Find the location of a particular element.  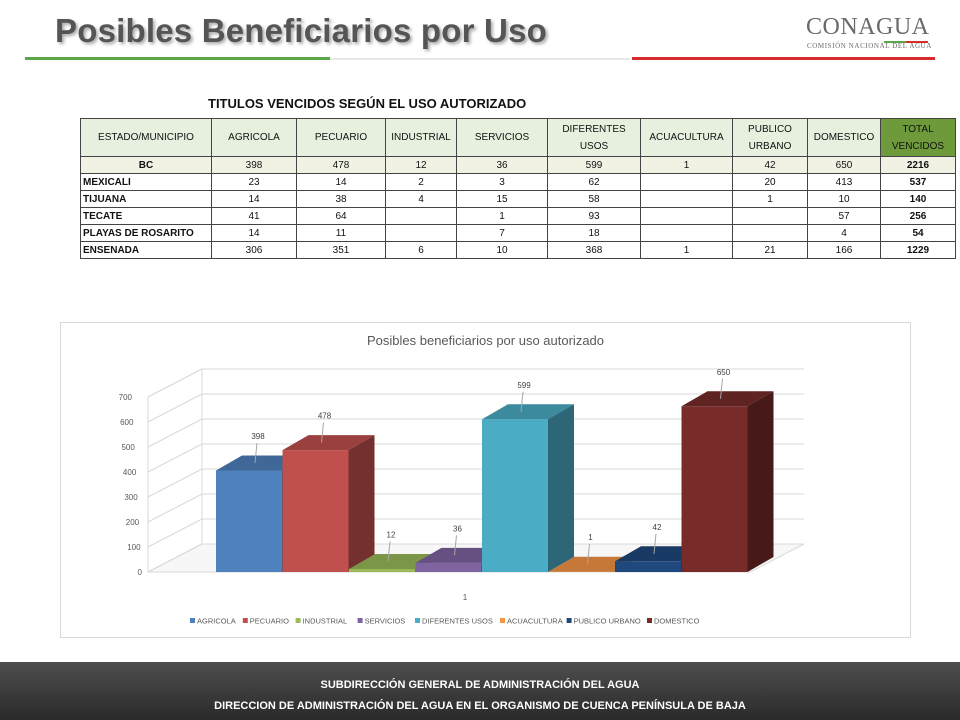

data-label: 42 is located at coordinates (657, 527).